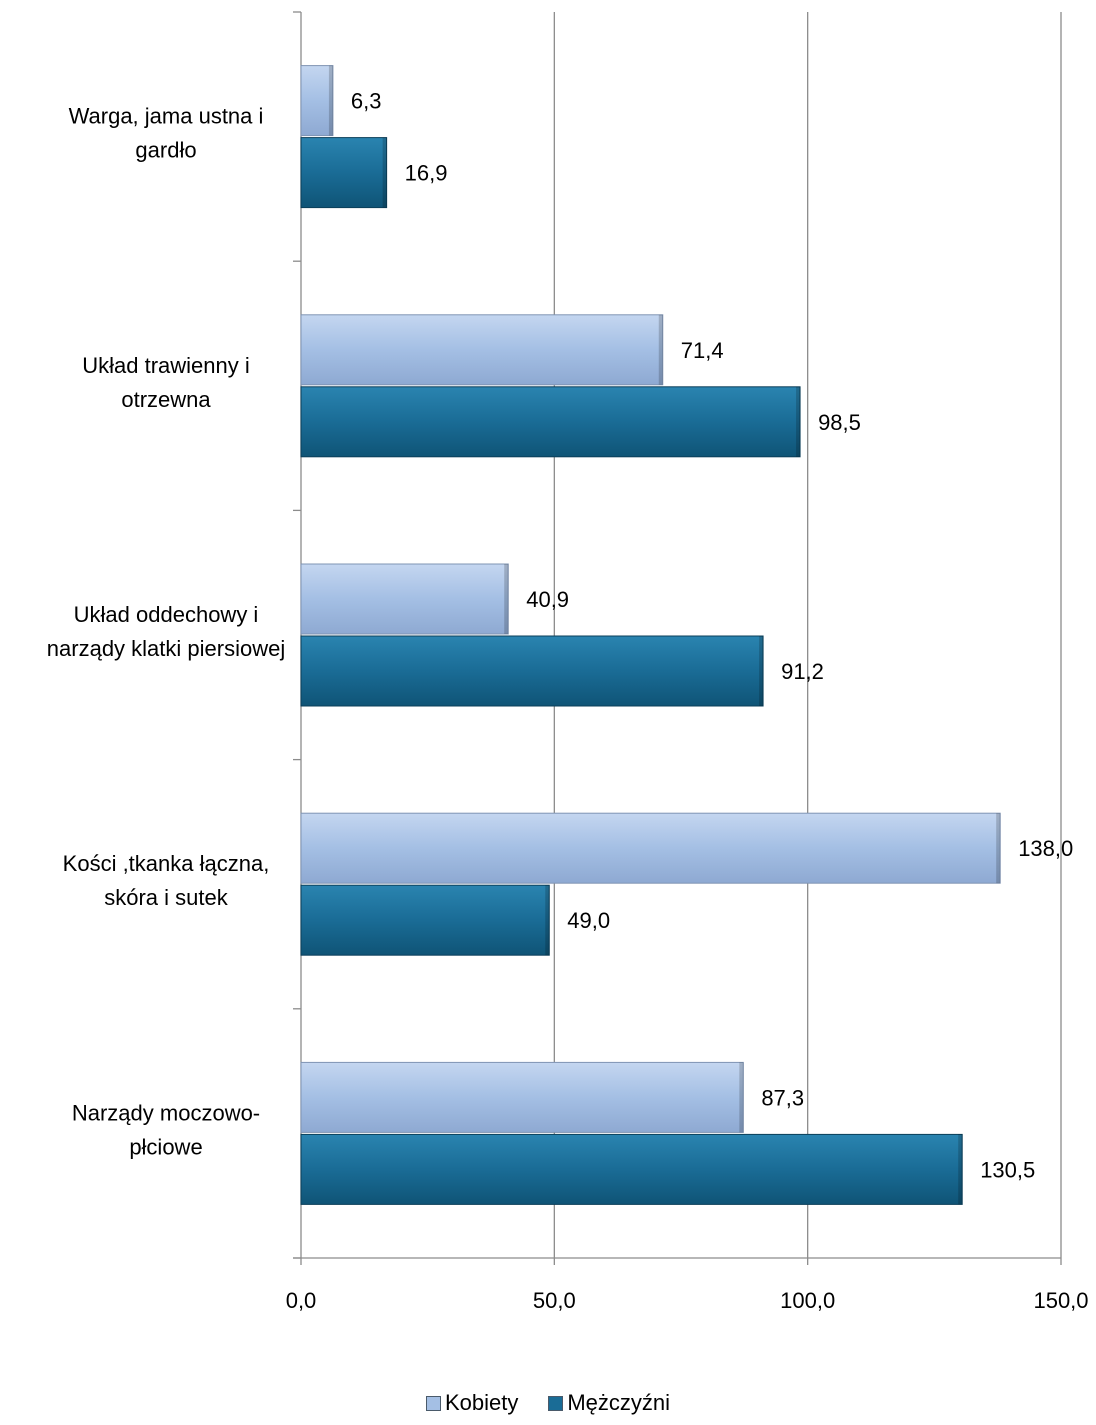 The width and height of the screenshot is (1096, 1425). I want to click on data-label: 138,0, so click(1045, 848).